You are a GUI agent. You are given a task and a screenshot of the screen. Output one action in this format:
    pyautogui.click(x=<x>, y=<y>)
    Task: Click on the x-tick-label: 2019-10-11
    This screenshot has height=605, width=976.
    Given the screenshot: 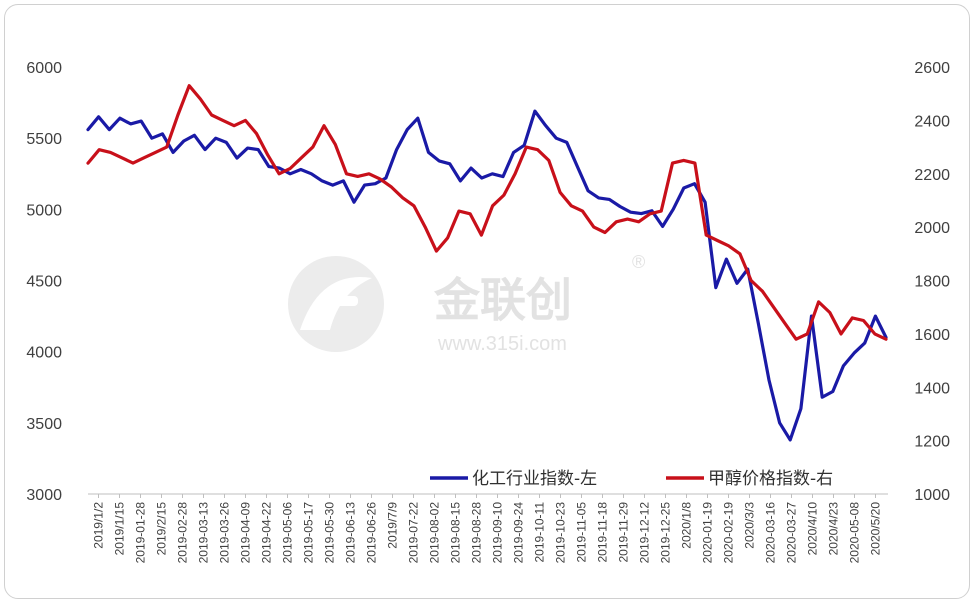 What is the action you would take?
    pyautogui.click(x=540, y=532)
    